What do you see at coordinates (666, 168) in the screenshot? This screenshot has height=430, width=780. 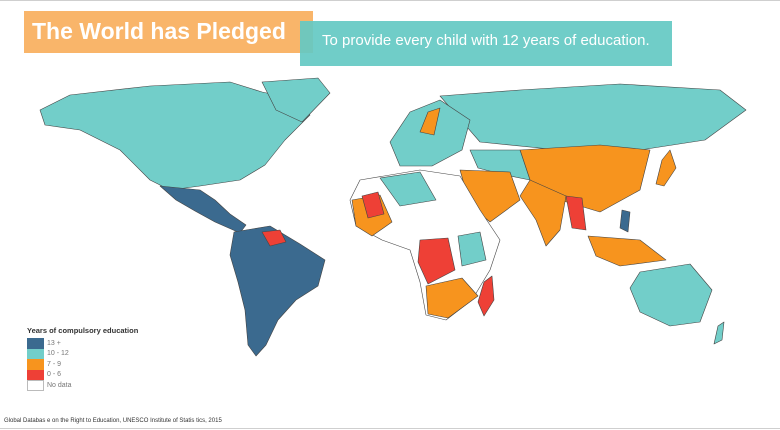 I see `region-japan` at bounding box center [666, 168].